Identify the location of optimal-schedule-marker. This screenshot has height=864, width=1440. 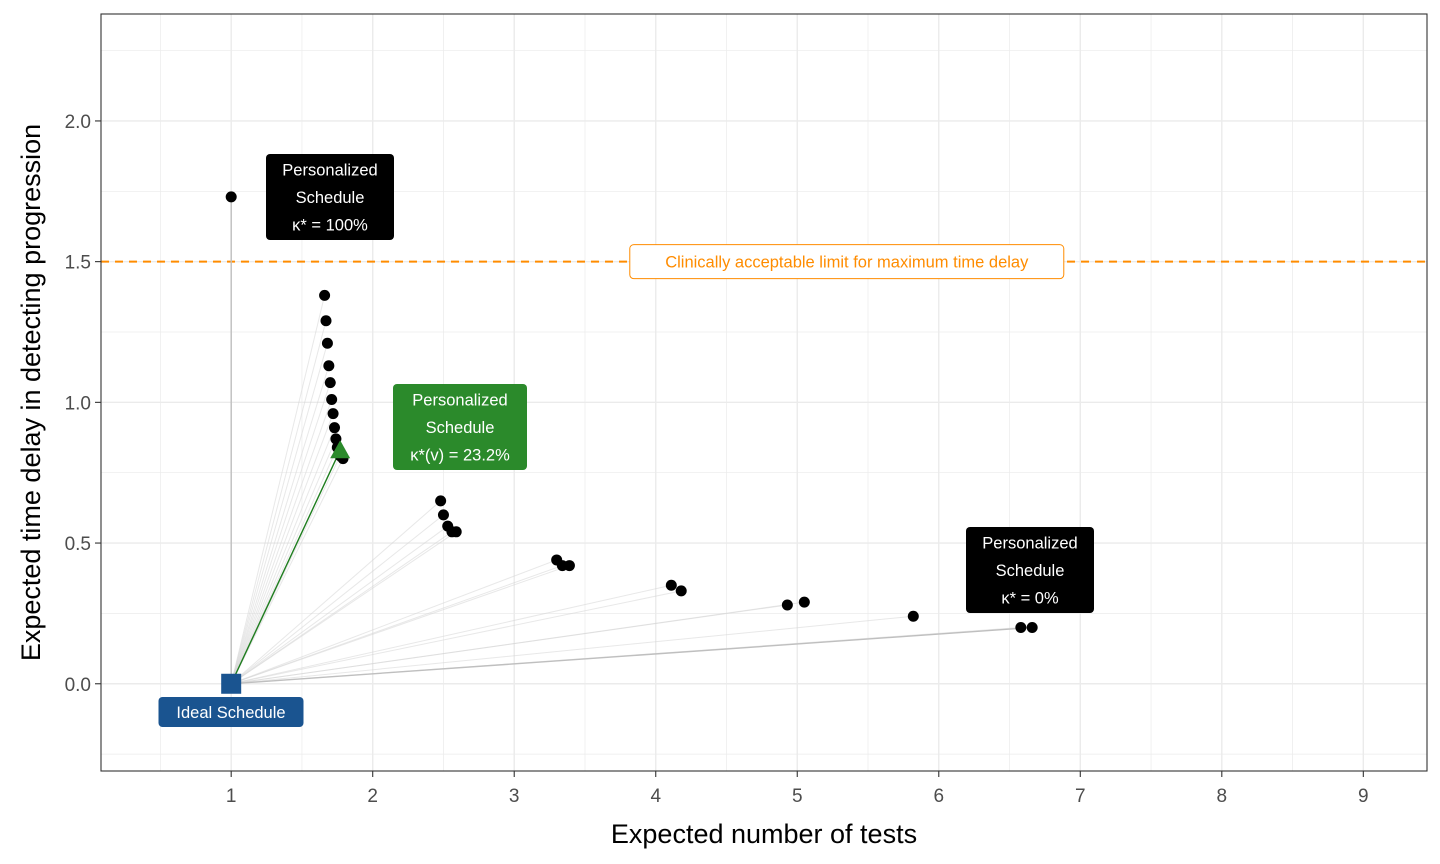
(340, 449).